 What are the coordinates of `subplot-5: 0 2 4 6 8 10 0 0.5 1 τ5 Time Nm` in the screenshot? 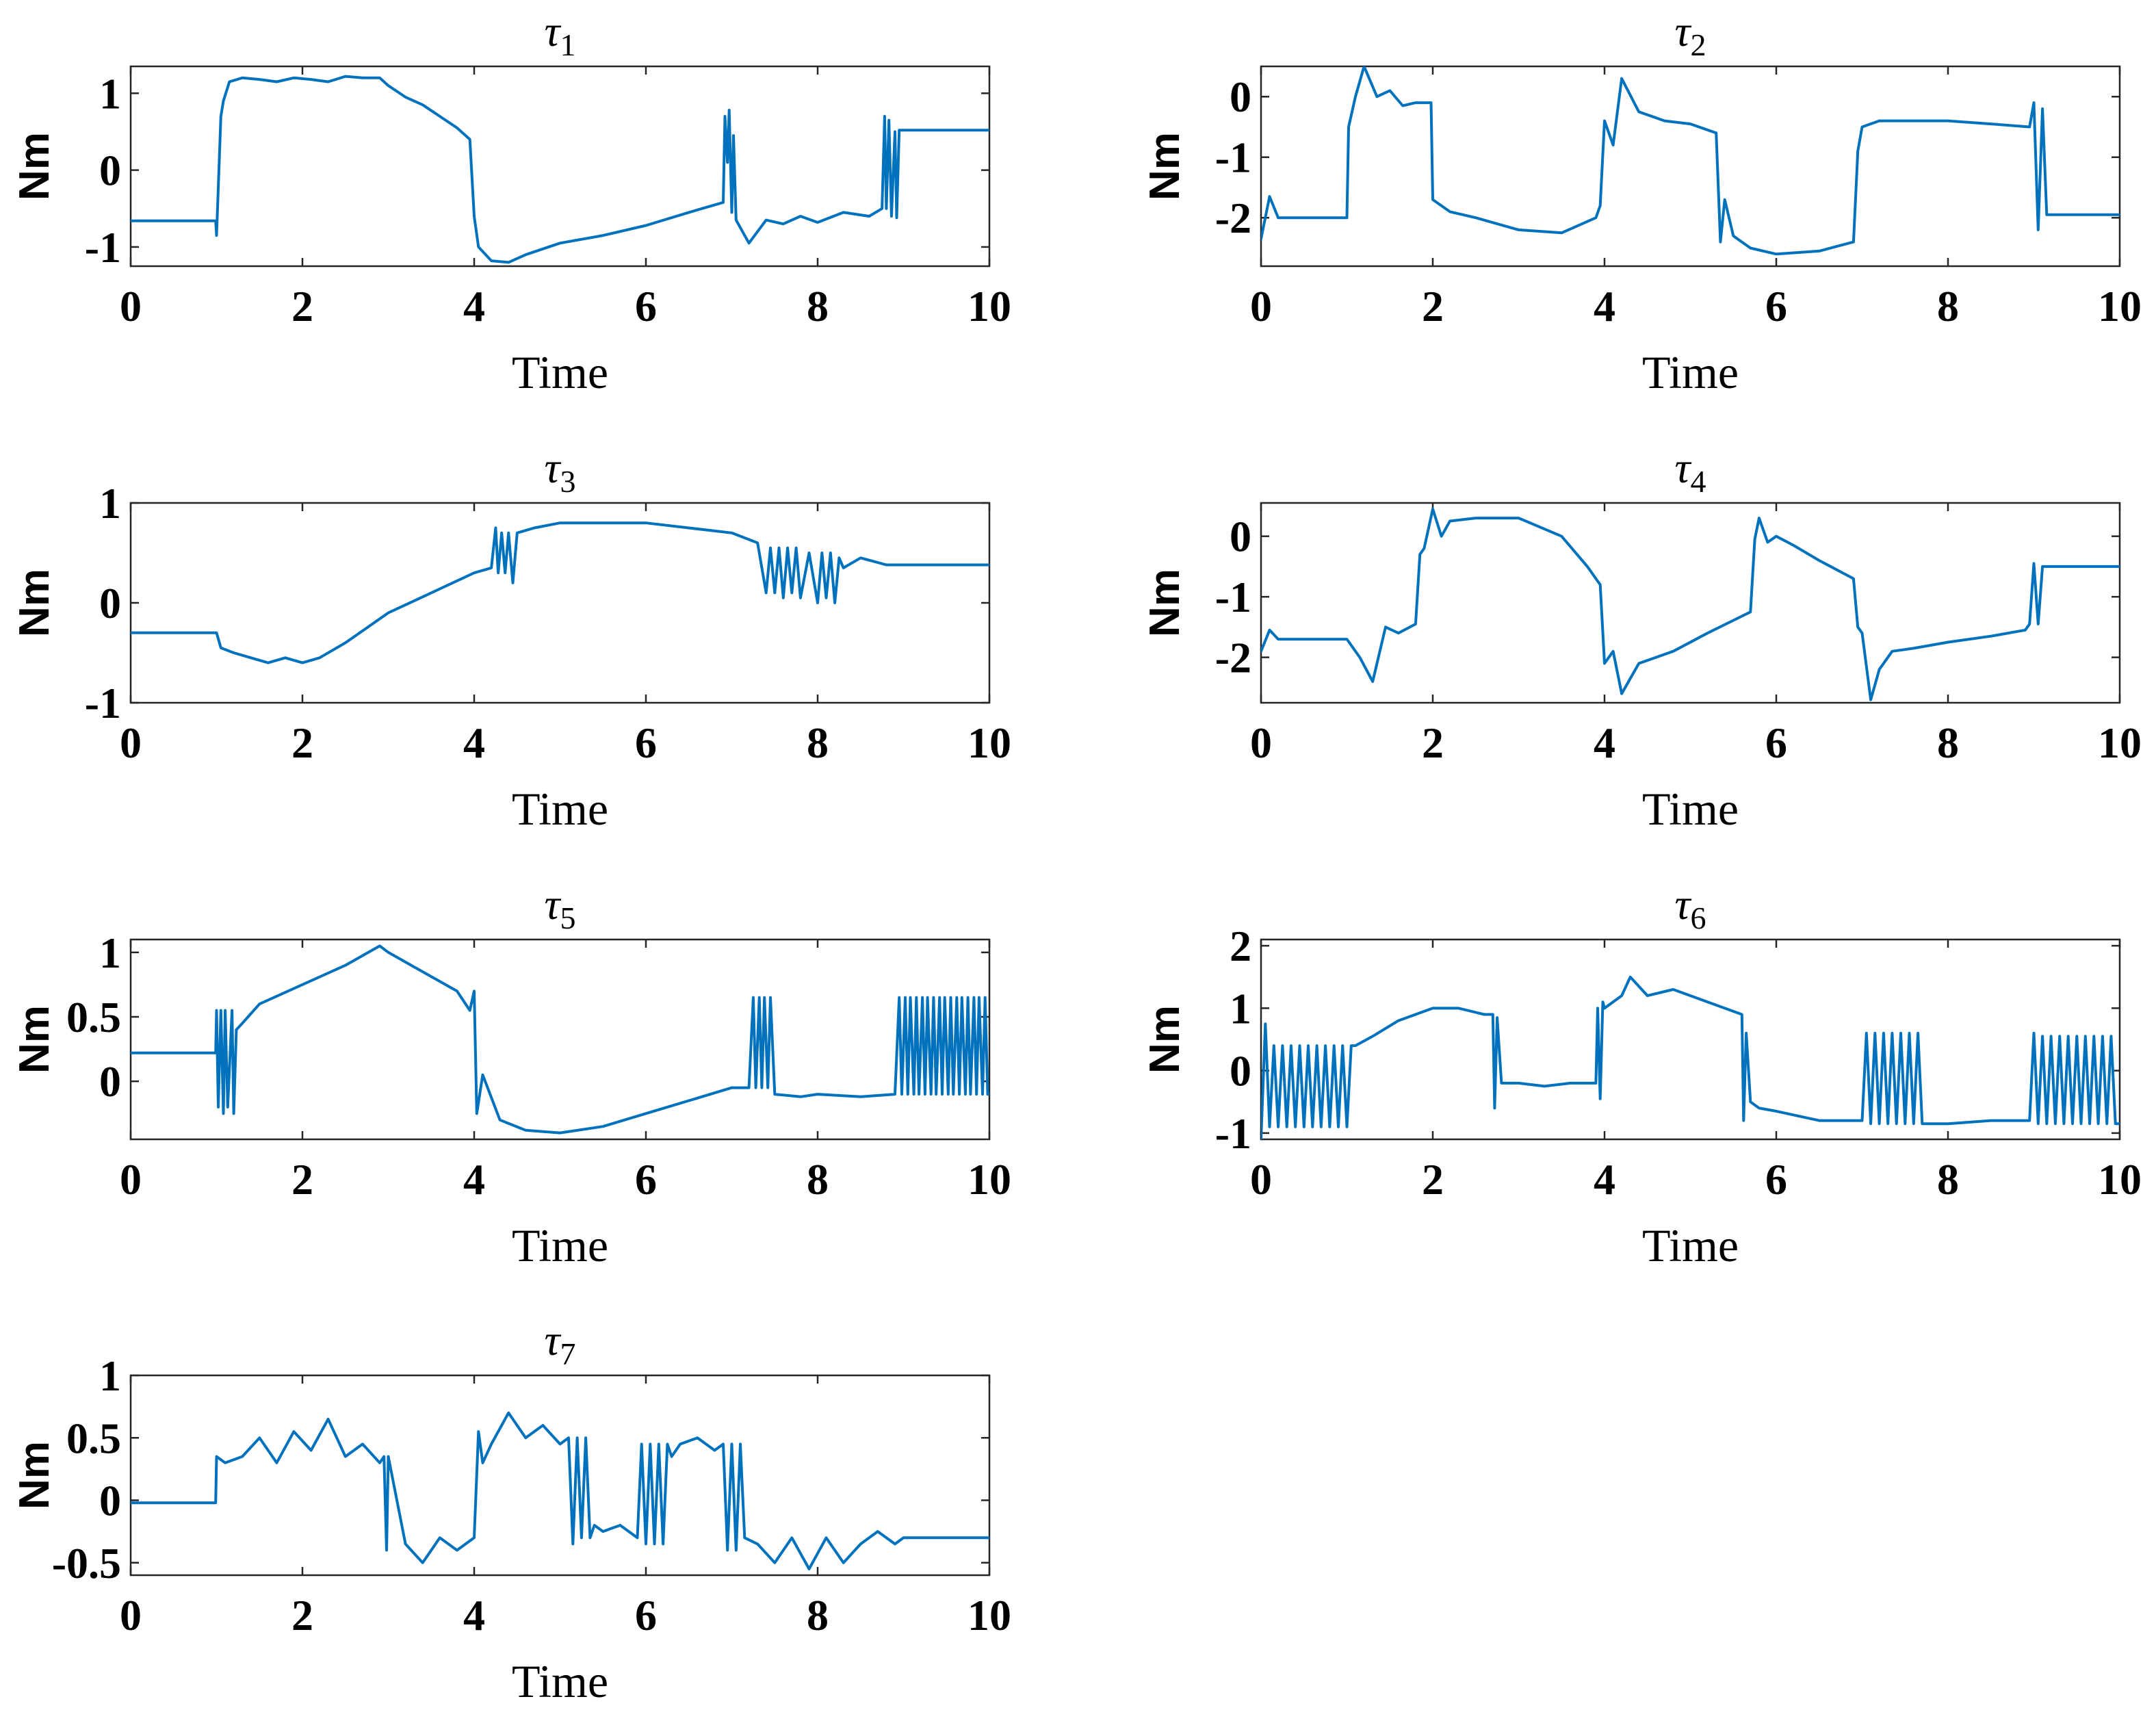 It's located at (511, 1075).